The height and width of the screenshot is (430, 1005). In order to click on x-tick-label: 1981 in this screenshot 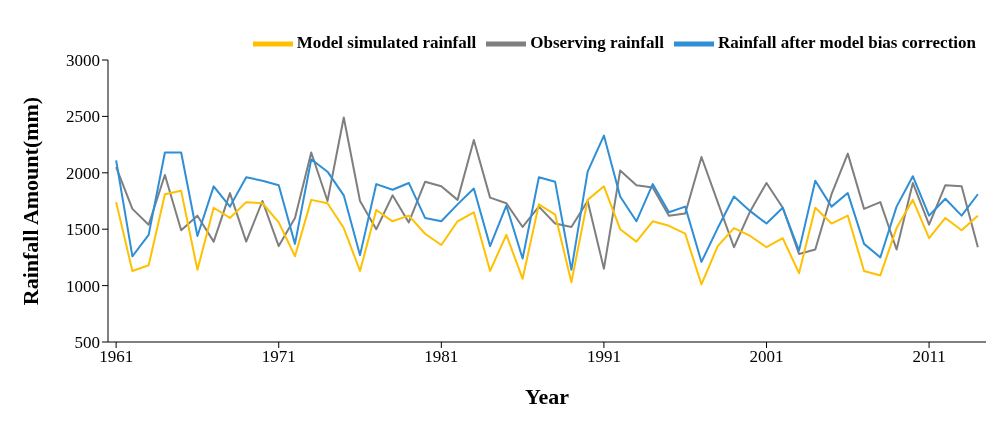, I will do `click(441, 357)`.